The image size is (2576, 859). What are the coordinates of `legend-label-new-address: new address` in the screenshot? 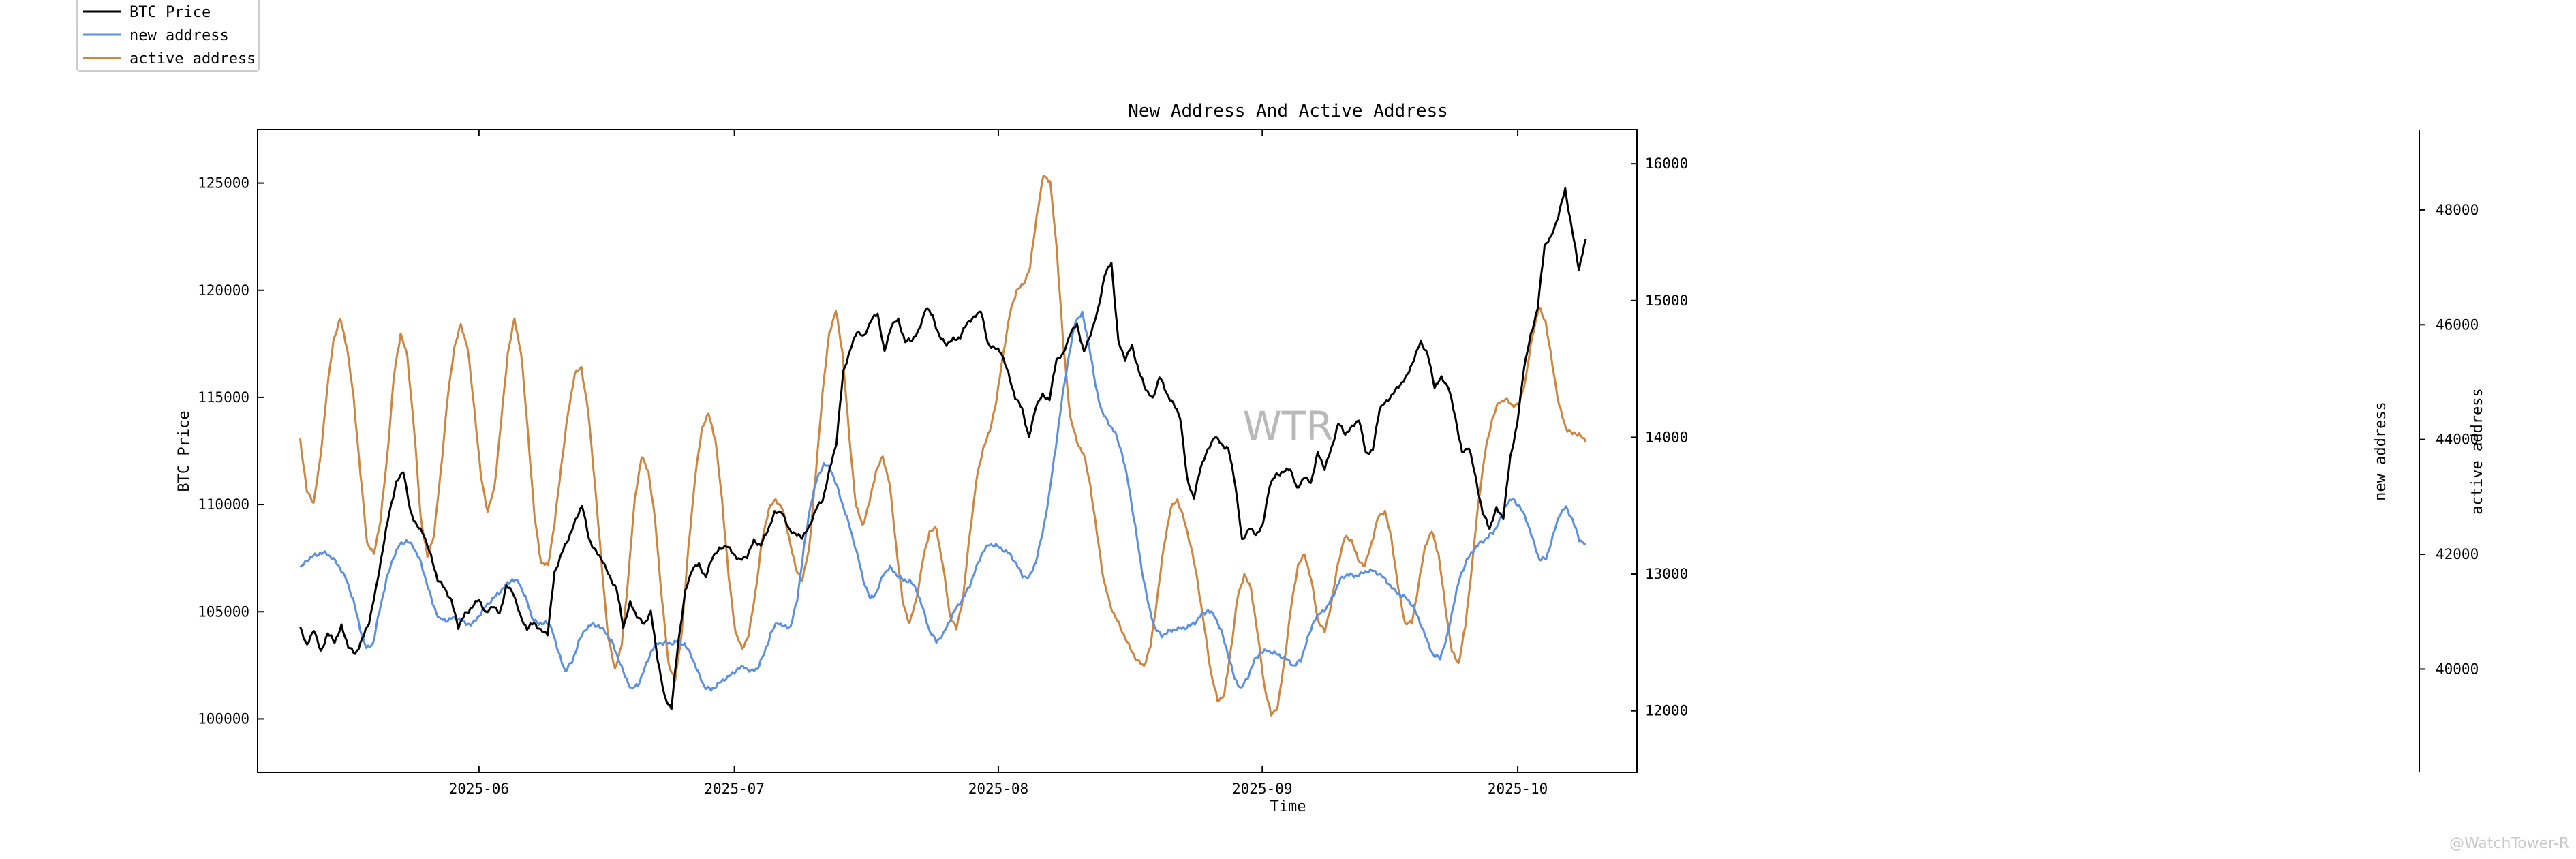 It's located at (179, 35).